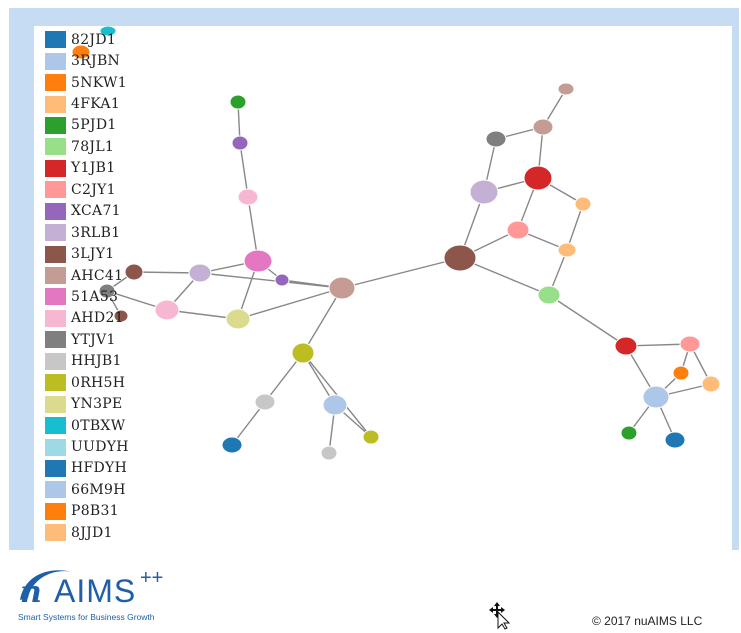 The image size is (741, 633). I want to click on legend-item: AHD21, so click(100, 318).